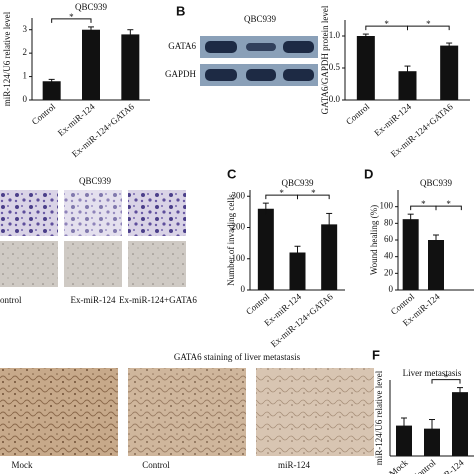  Describe the element at coordinates (232, 173) in the screenshot. I see `panel-letter: C` at that location.